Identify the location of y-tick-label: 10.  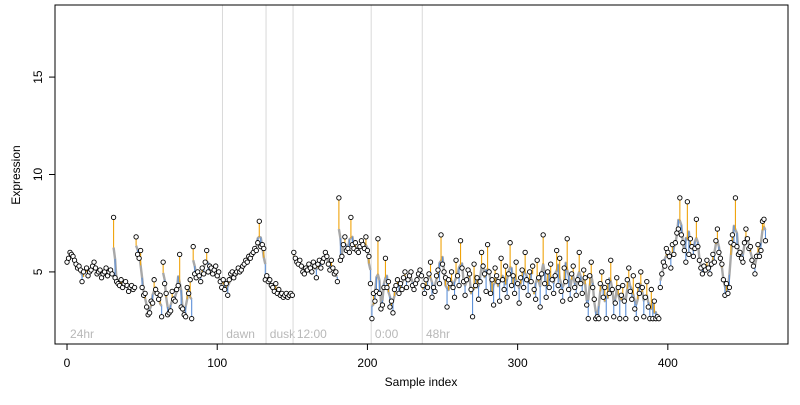
(38, 175).